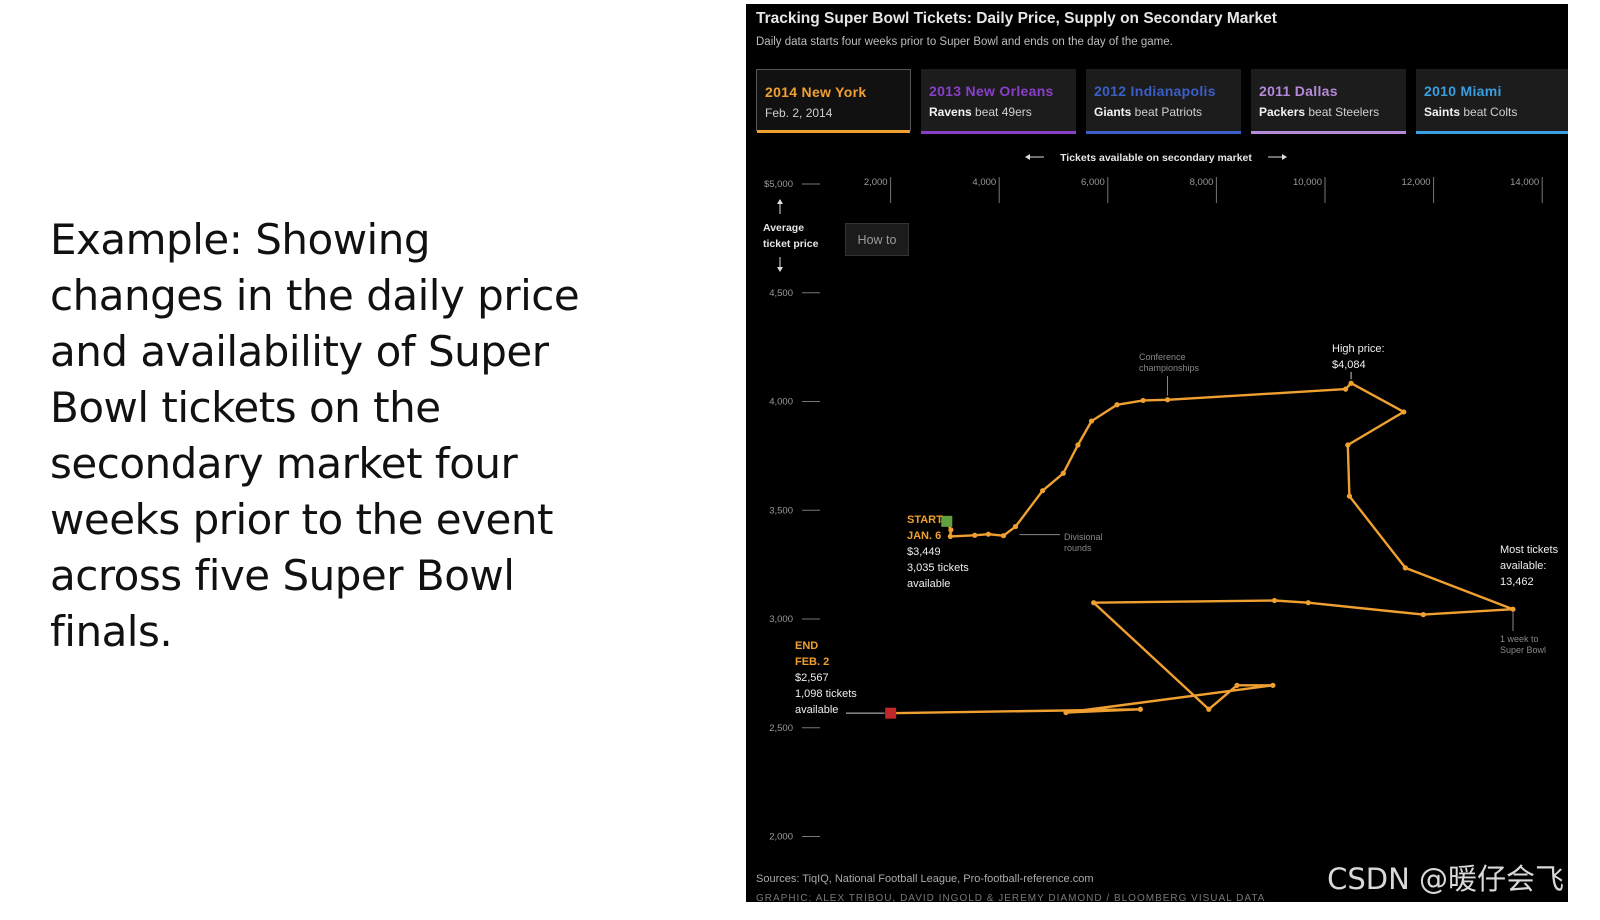 This screenshot has width=1600, height=920. I want to click on start-marker, so click(947, 521).